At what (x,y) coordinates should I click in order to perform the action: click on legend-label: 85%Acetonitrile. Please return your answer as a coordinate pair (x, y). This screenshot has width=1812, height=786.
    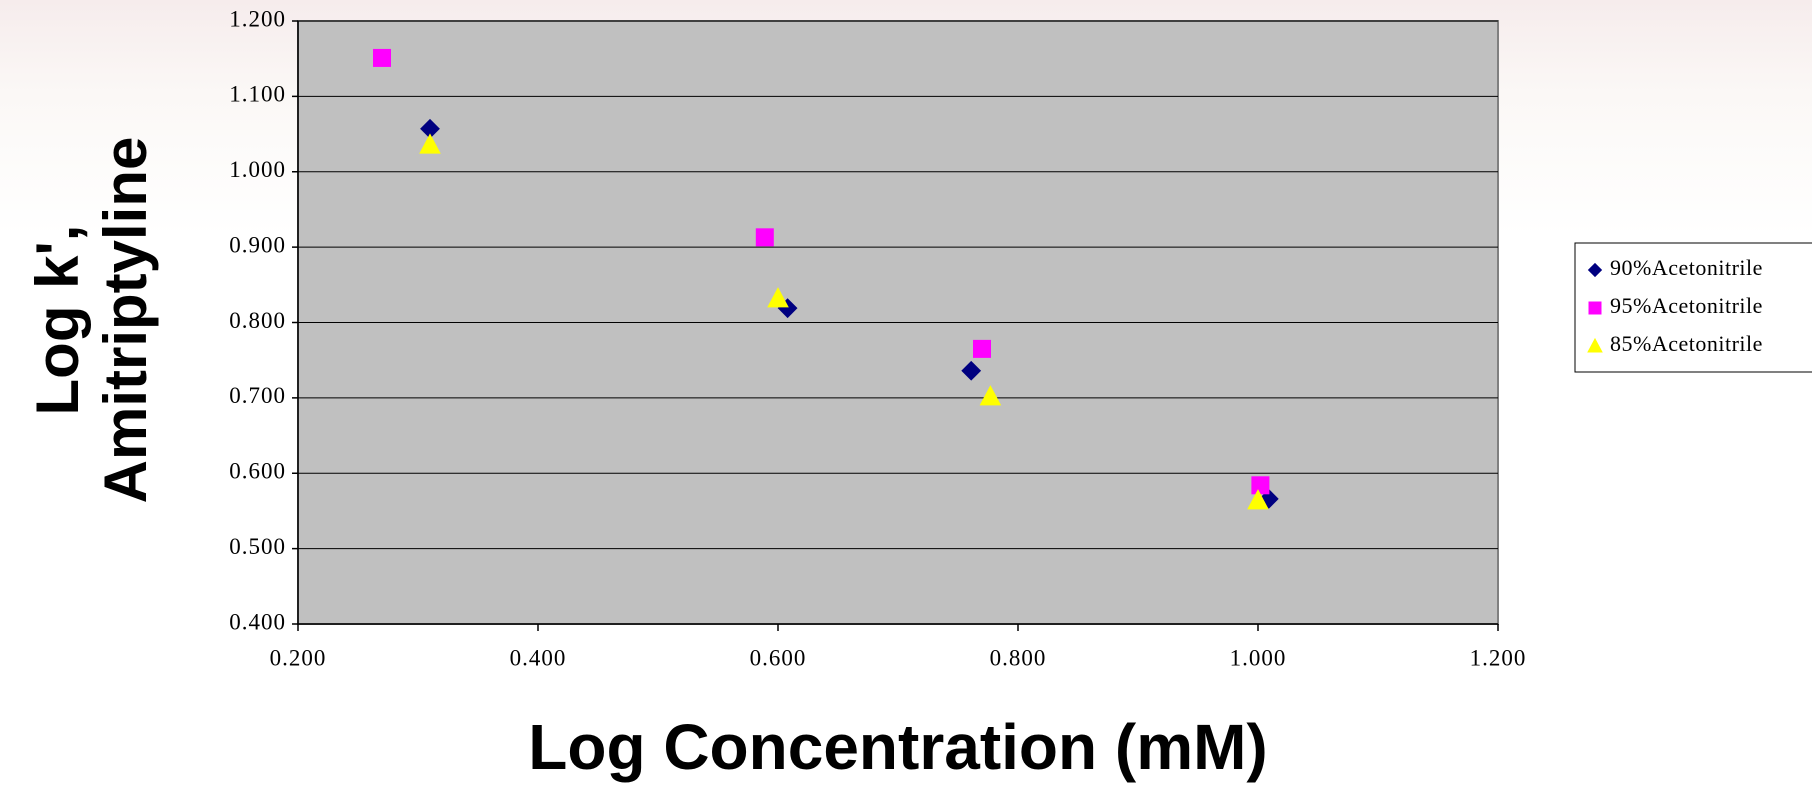
    Looking at the image, I should click on (1686, 343).